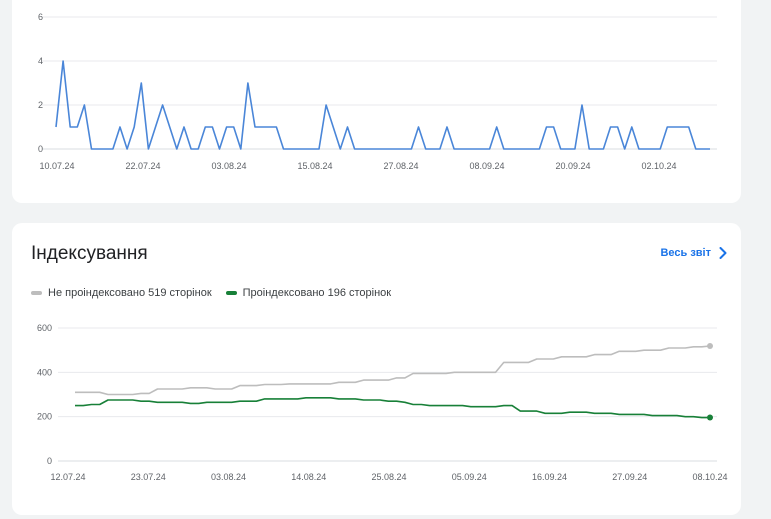 The width and height of the screenshot is (771, 519). What do you see at coordinates (400, 166) in the screenshot?
I see `clicks-x-tick-label: 27.08.24` at bounding box center [400, 166].